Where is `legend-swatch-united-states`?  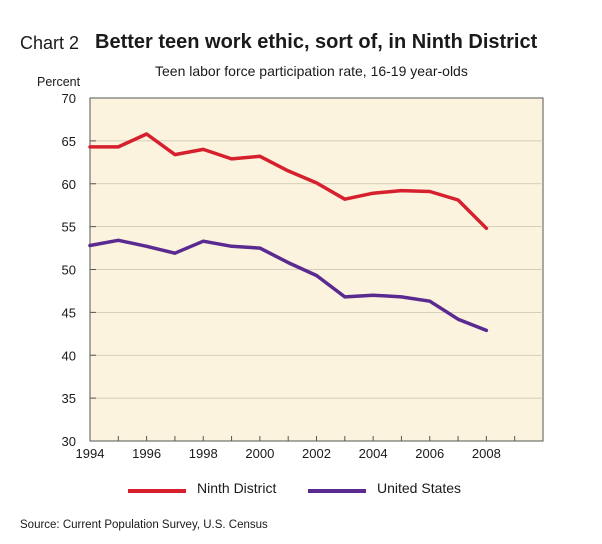
legend-swatch-united-states is located at coordinates (337, 491).